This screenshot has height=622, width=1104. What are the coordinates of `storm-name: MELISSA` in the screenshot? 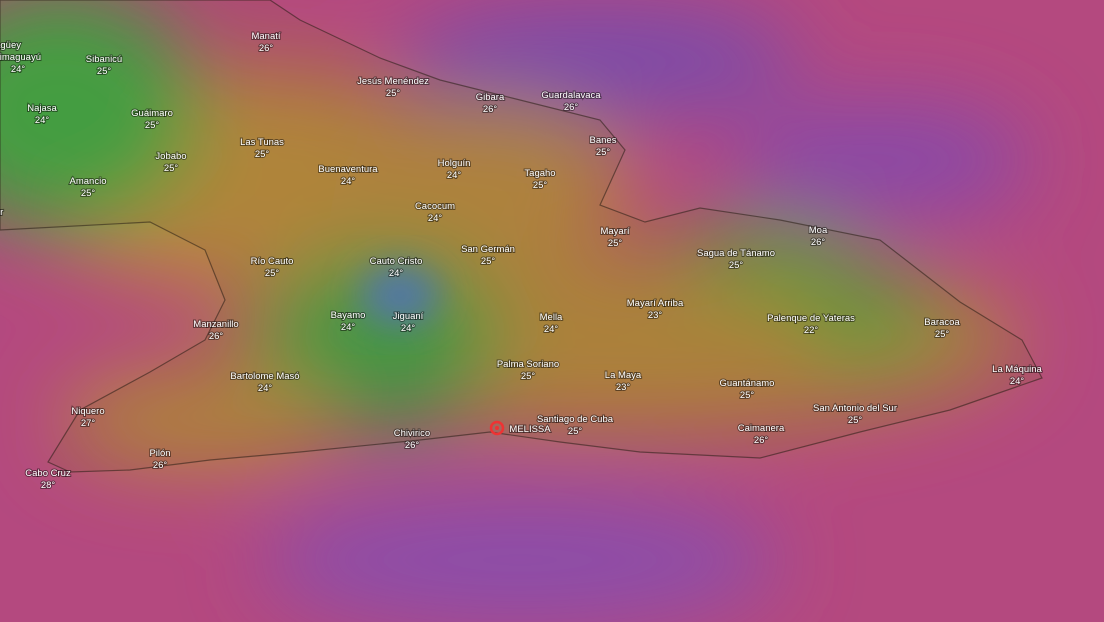 It's located at (530, 429).